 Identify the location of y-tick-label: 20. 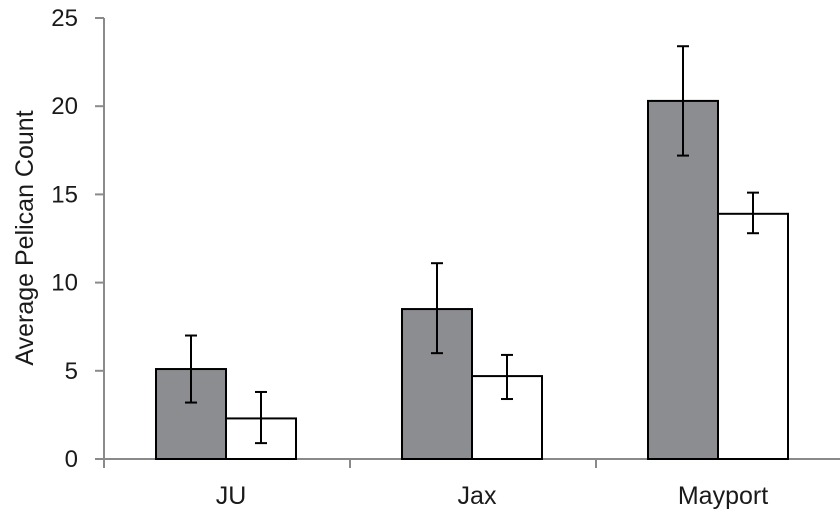
(64, 106).